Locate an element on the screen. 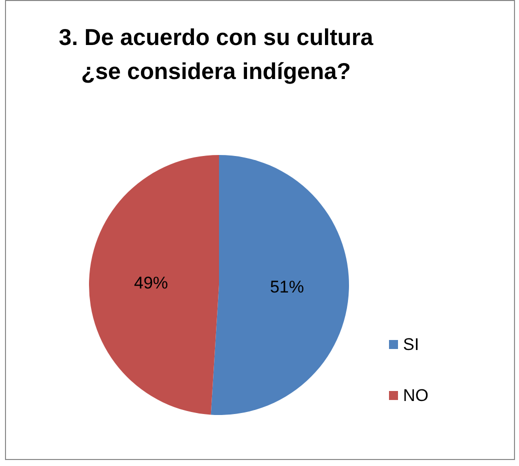 Image resolution: width=519 pixels, height=466 pixels. legend-label: SI is located at coordinates (411, 344).